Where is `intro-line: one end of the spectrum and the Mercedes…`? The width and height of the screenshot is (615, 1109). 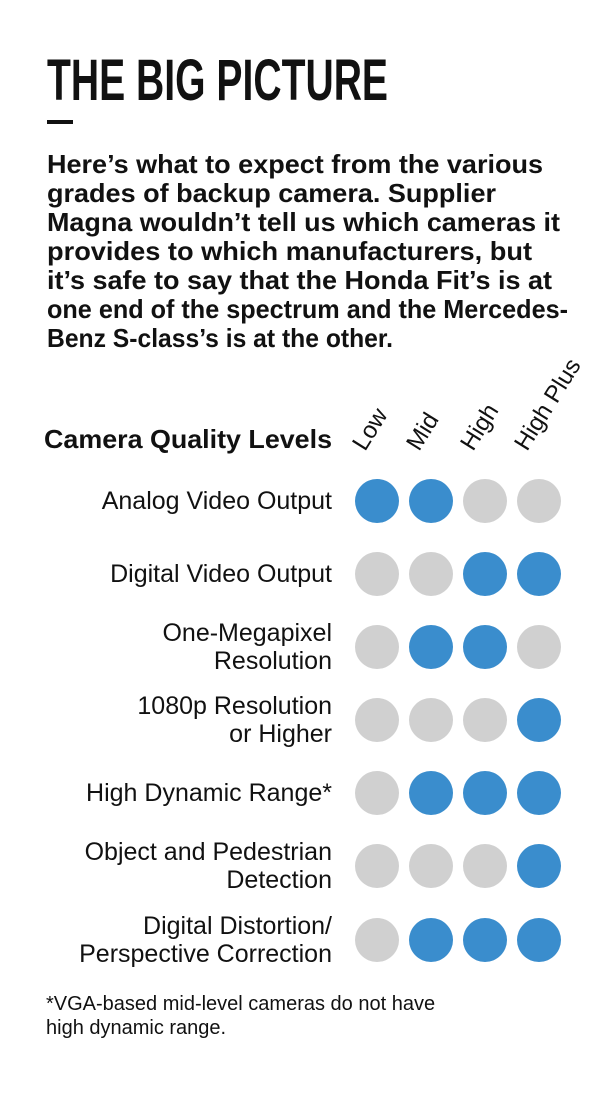
intro-line: one end of the spectrum and the Mercedes… is located at coordinates (307, 309).